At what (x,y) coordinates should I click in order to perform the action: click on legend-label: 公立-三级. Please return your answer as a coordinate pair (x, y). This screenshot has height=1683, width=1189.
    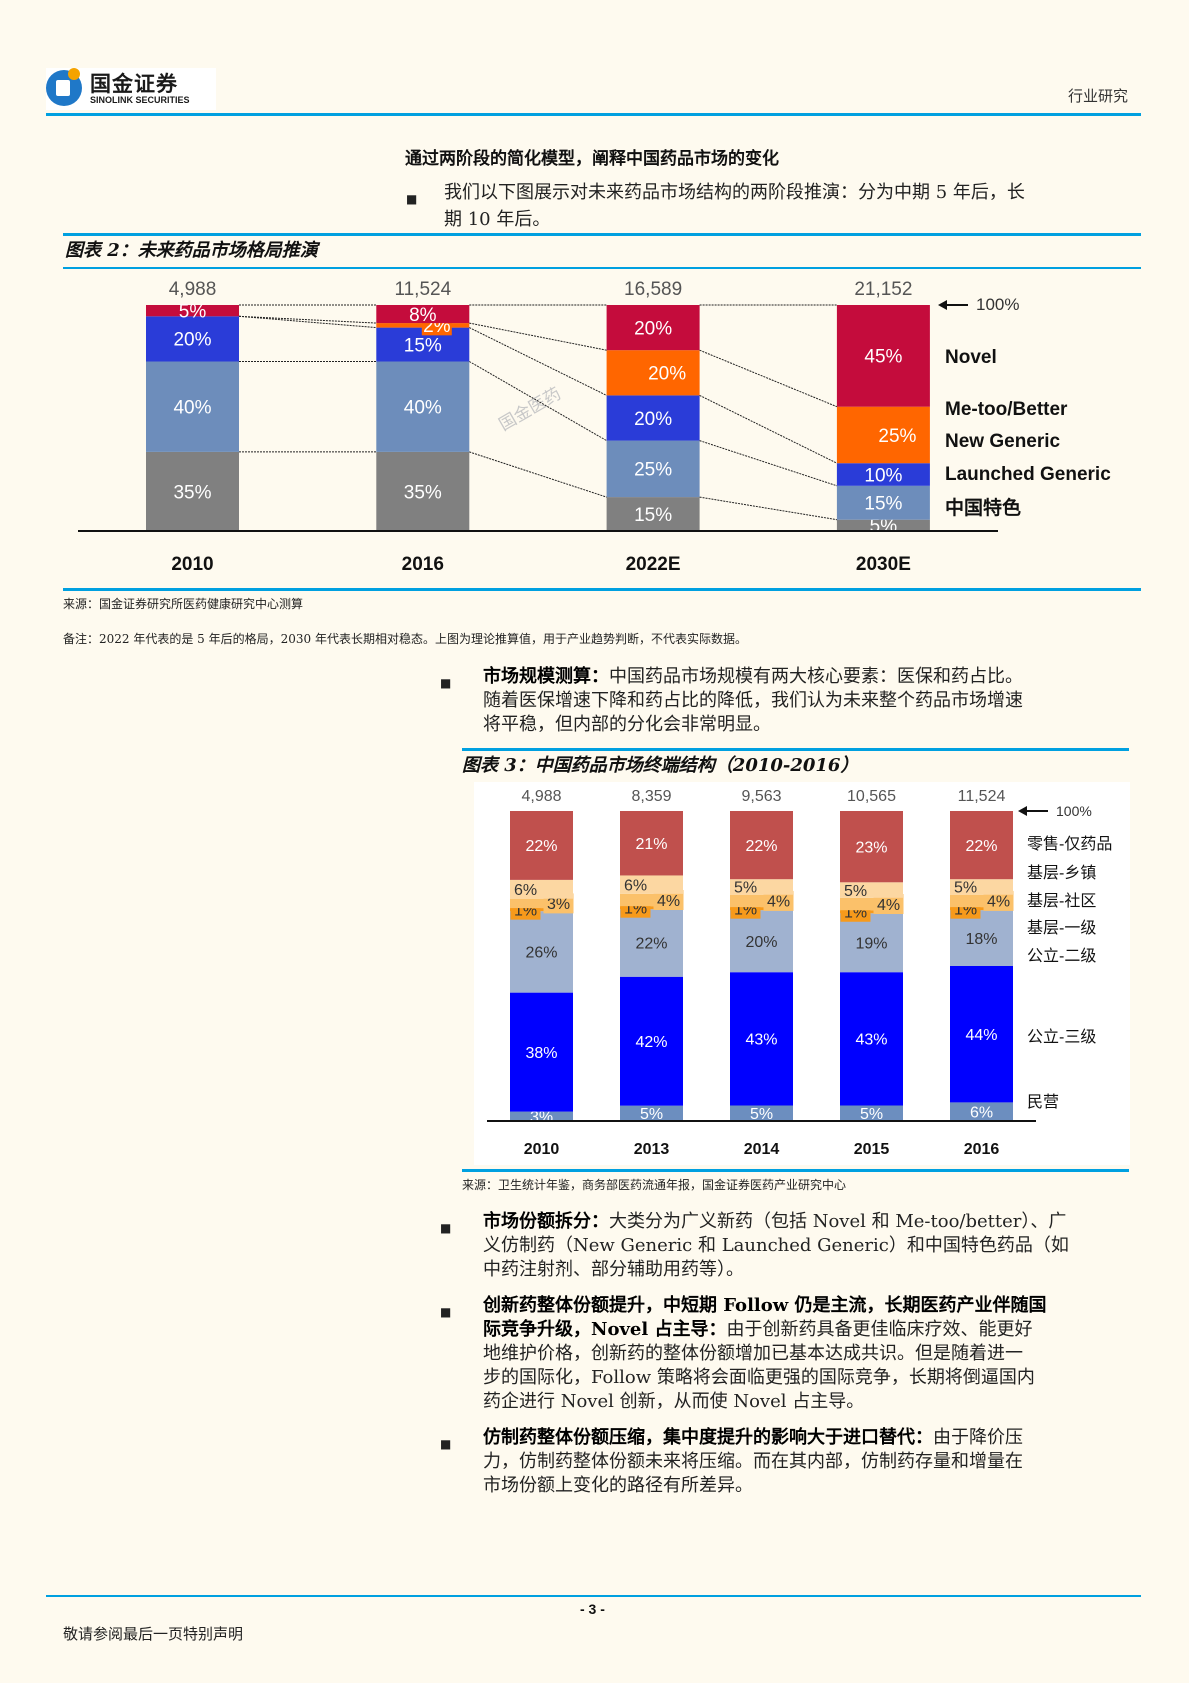
    Looking at the image, I should click on (1061, 1037).